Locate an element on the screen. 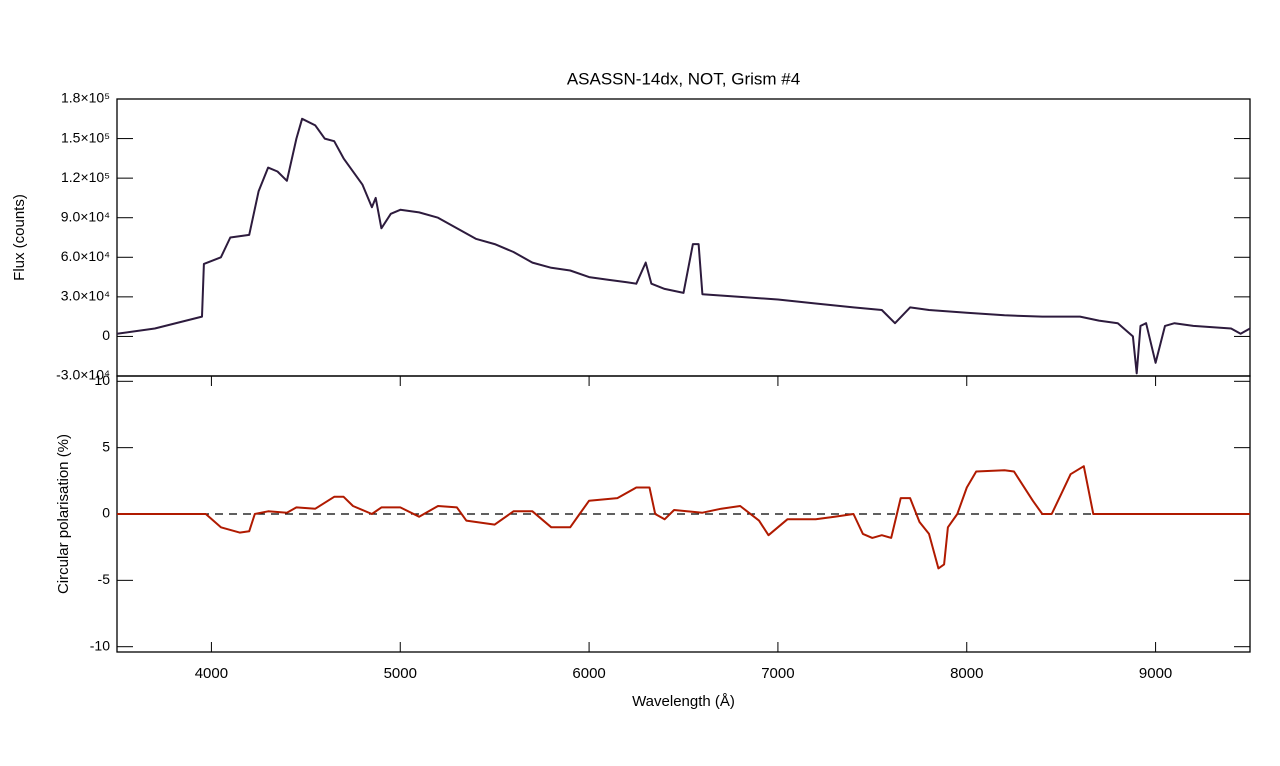  x-tick-label: 5000 is located at coordinates (400, 673).